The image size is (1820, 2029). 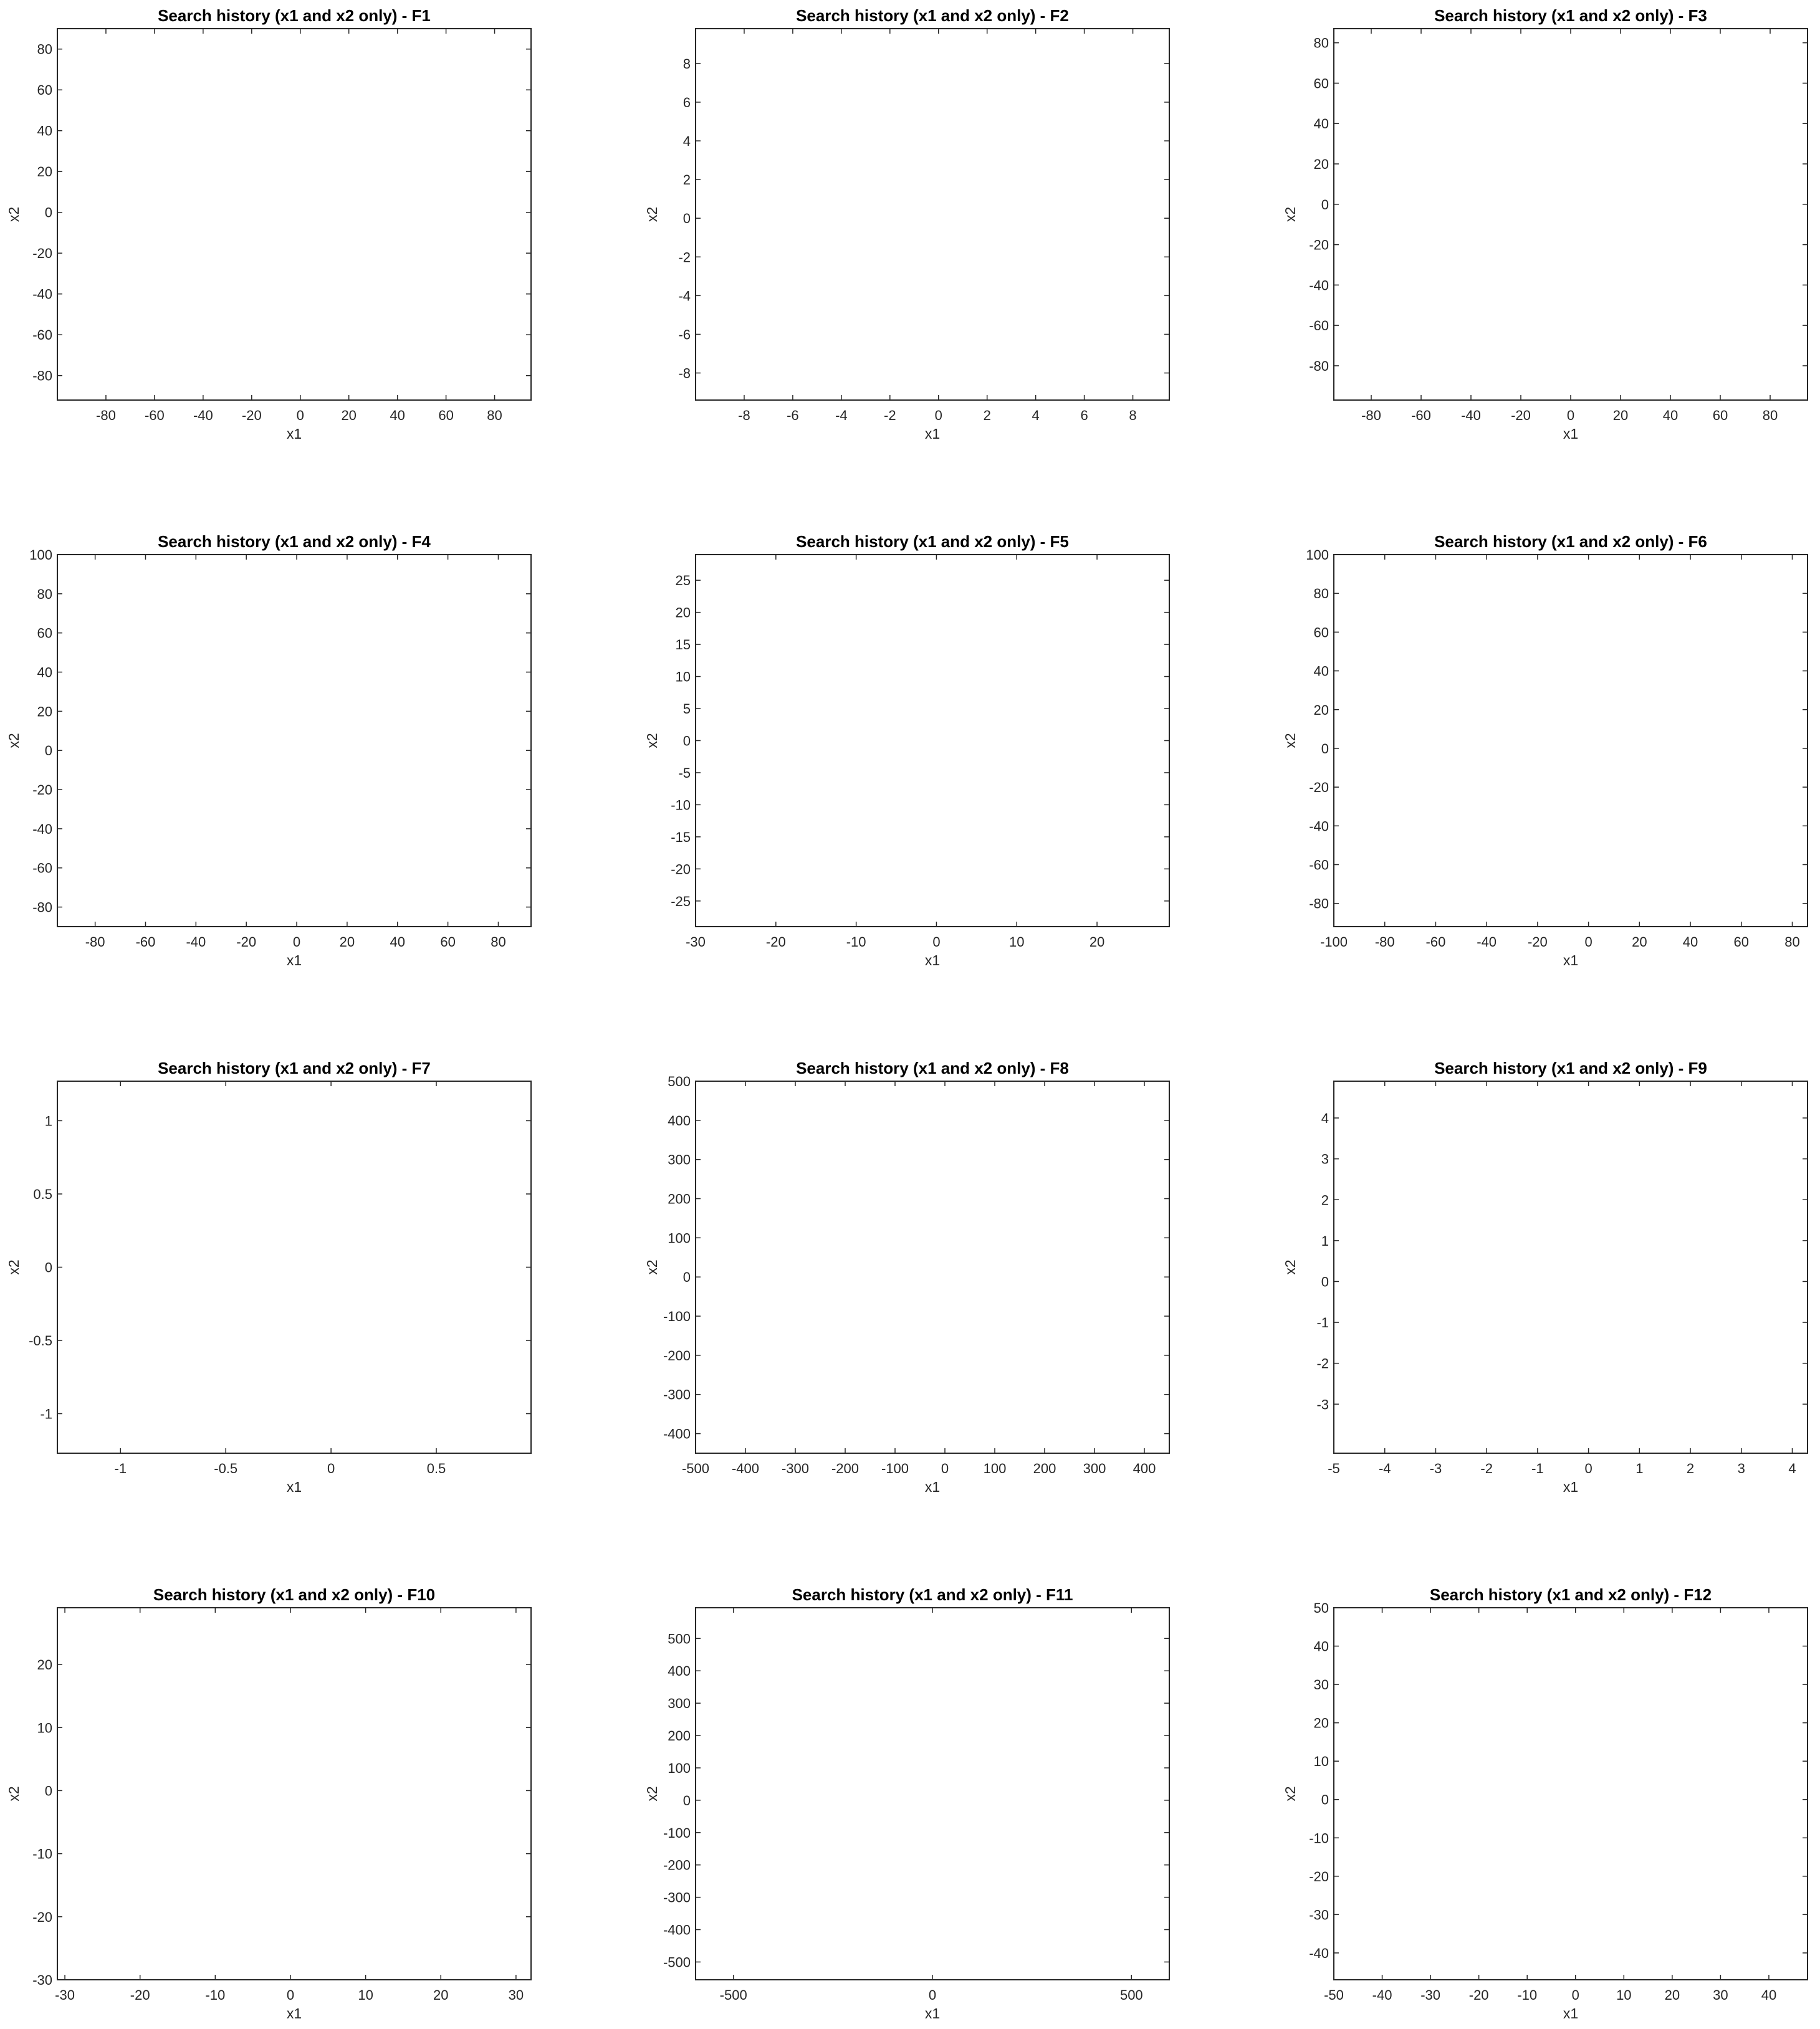 I want to click on y-tick-label: 25, so click(x=684, y=580).